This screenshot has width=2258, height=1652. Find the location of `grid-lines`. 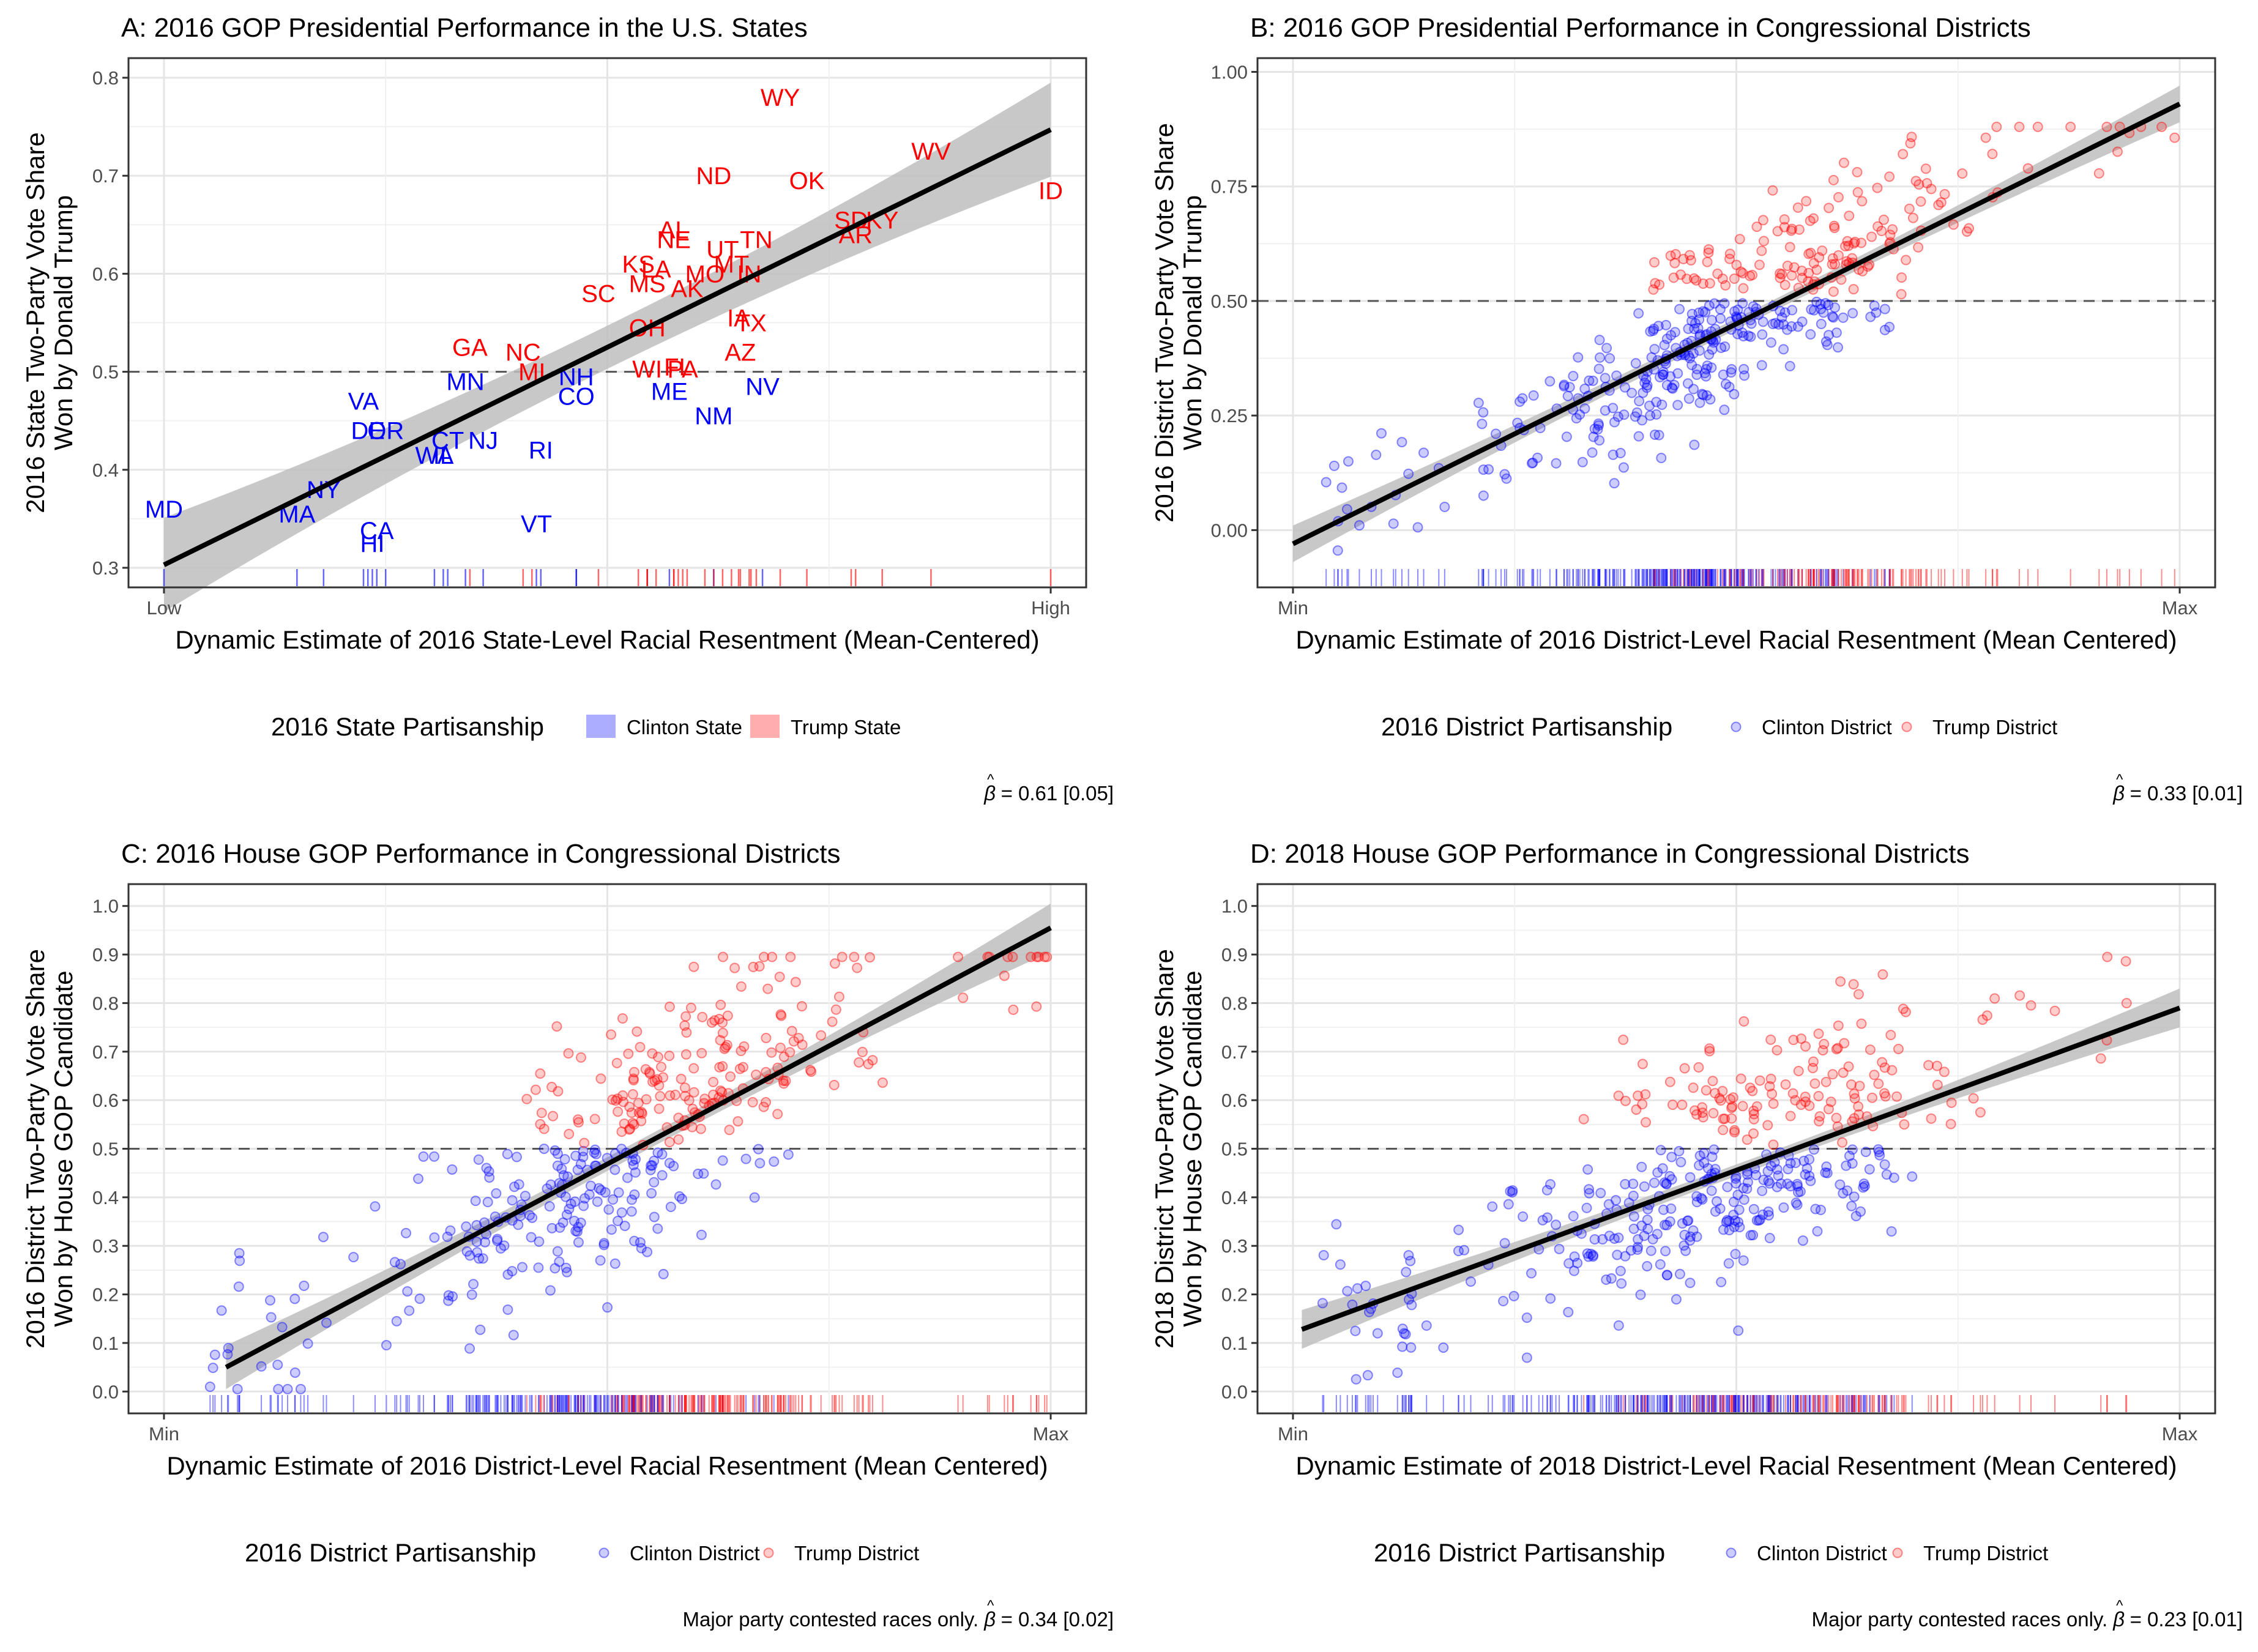

grid-lines is located at coordinates (1736, 1148).